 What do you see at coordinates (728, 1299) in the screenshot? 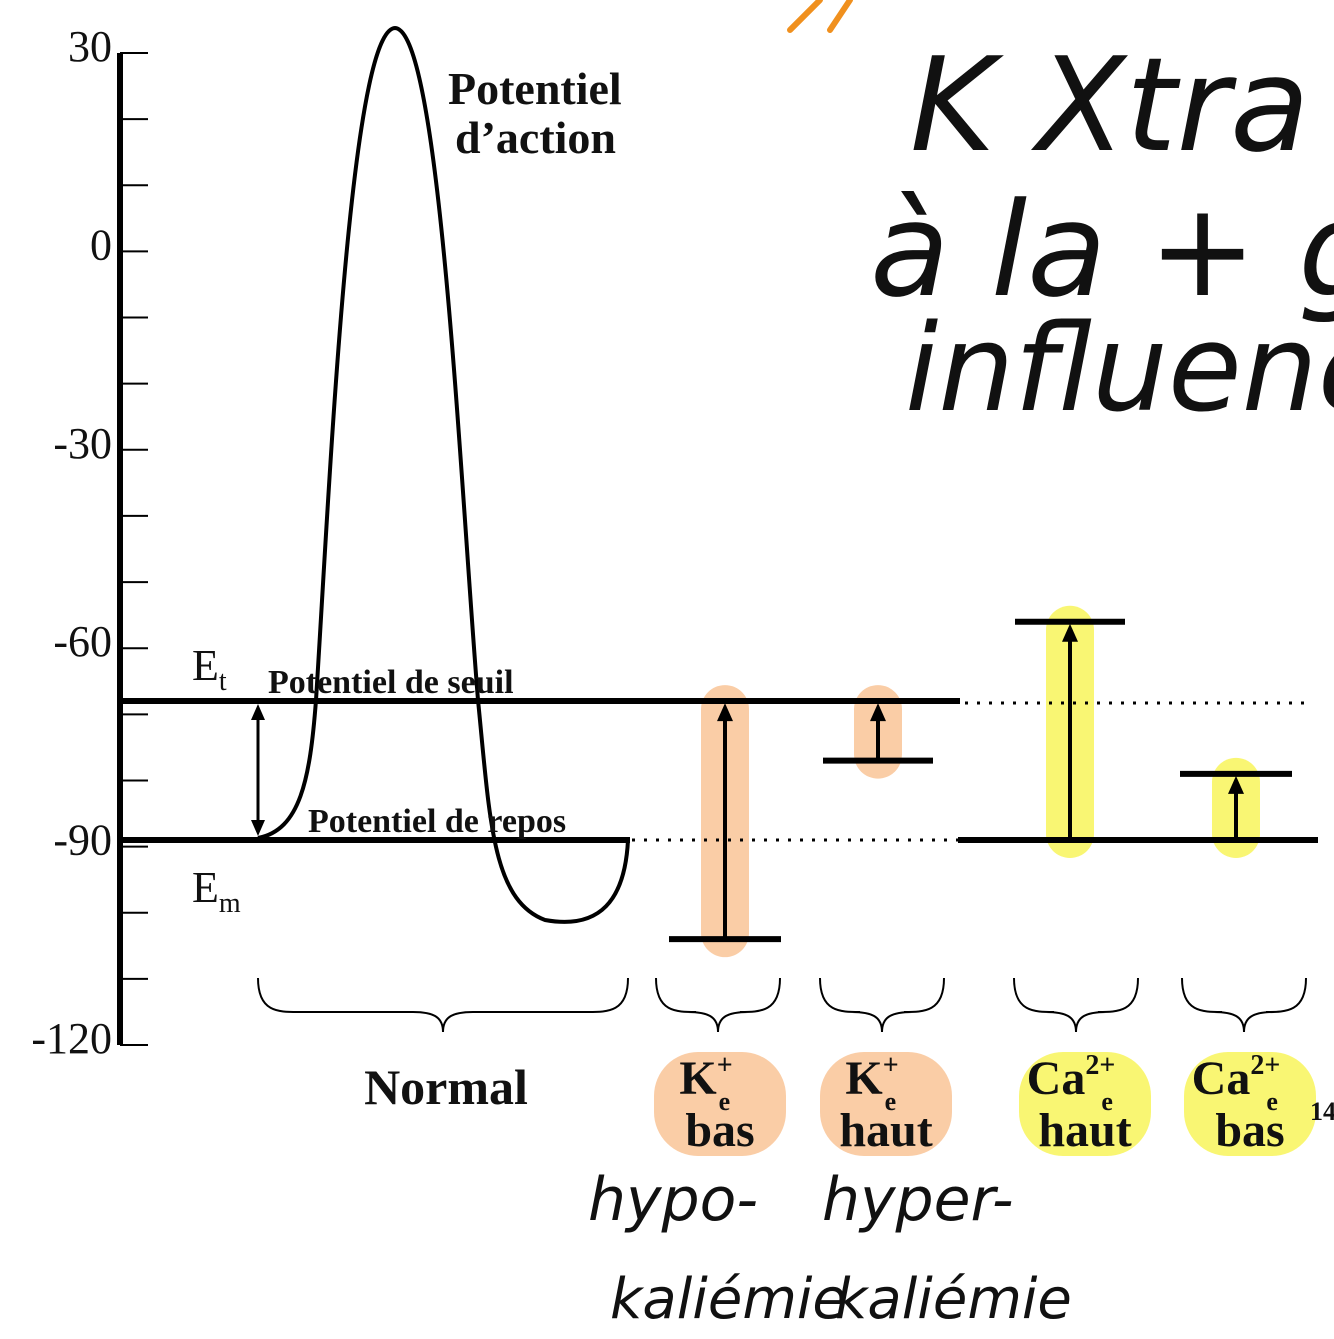
I see `hand-note-k-low-line2: kaliémie` at bounding box center [728, 1299].